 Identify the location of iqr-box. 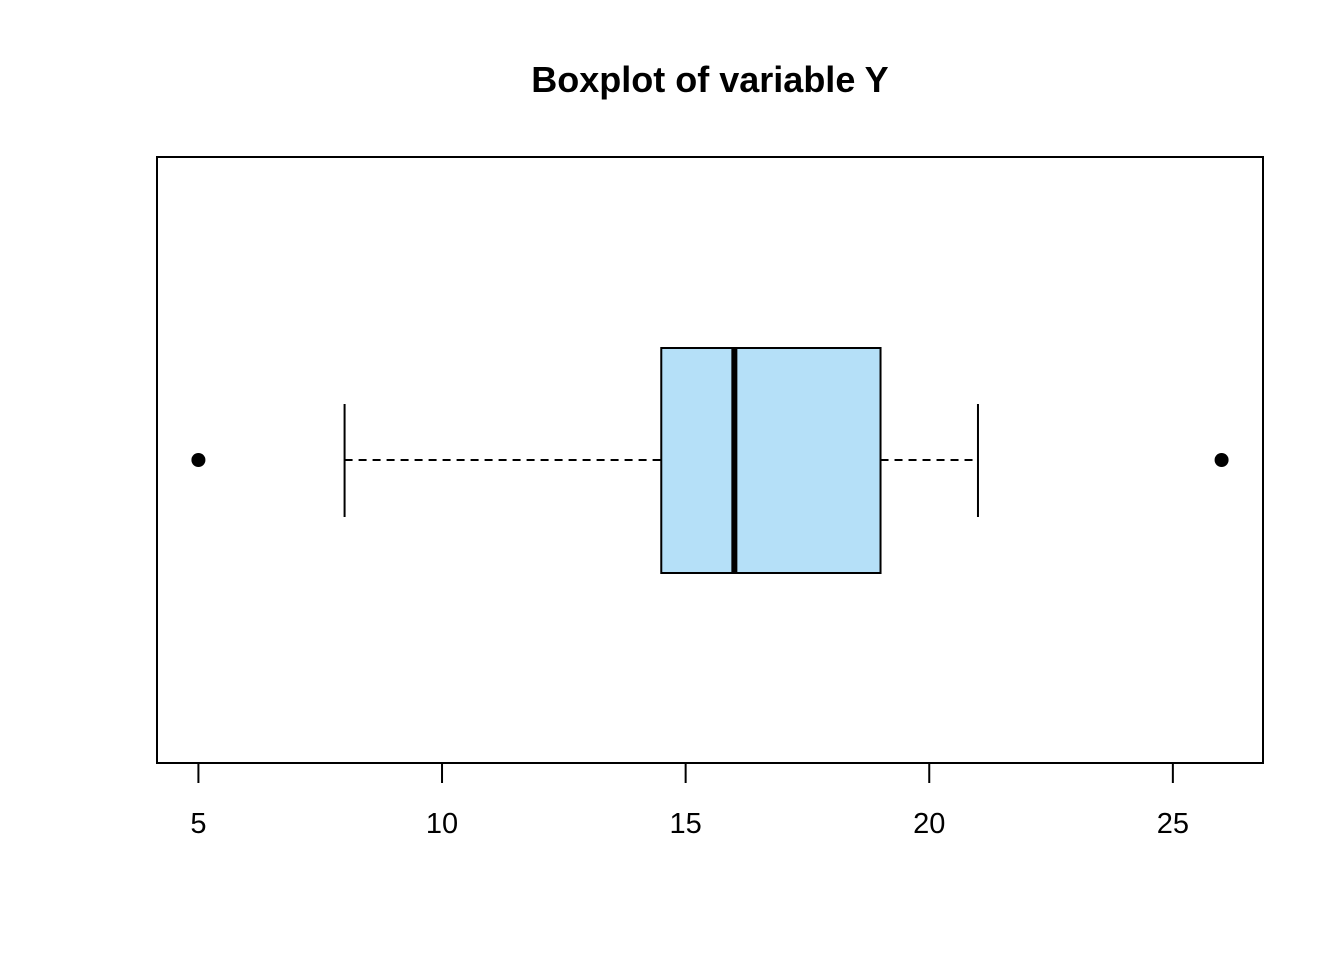
(771, 460).